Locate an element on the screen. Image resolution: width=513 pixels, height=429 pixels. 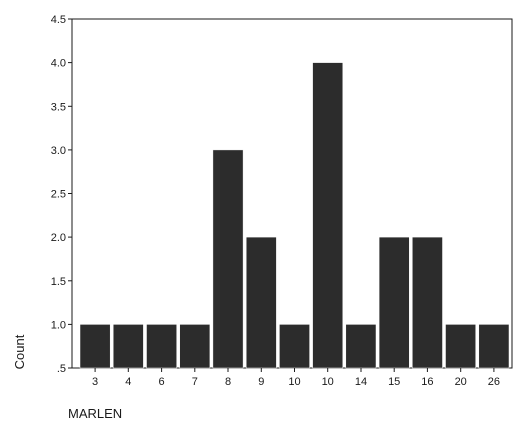
y-tick-label: 4.0 is located at coordinates (58, 64).